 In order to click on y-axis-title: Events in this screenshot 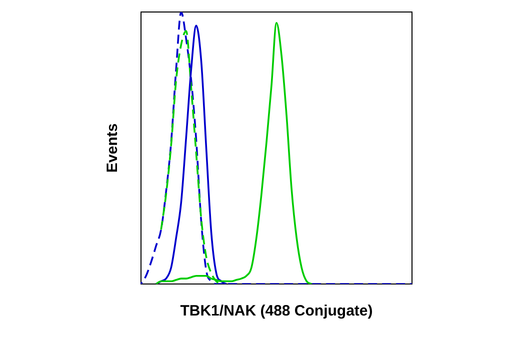, I will do `click(113, 148)`.